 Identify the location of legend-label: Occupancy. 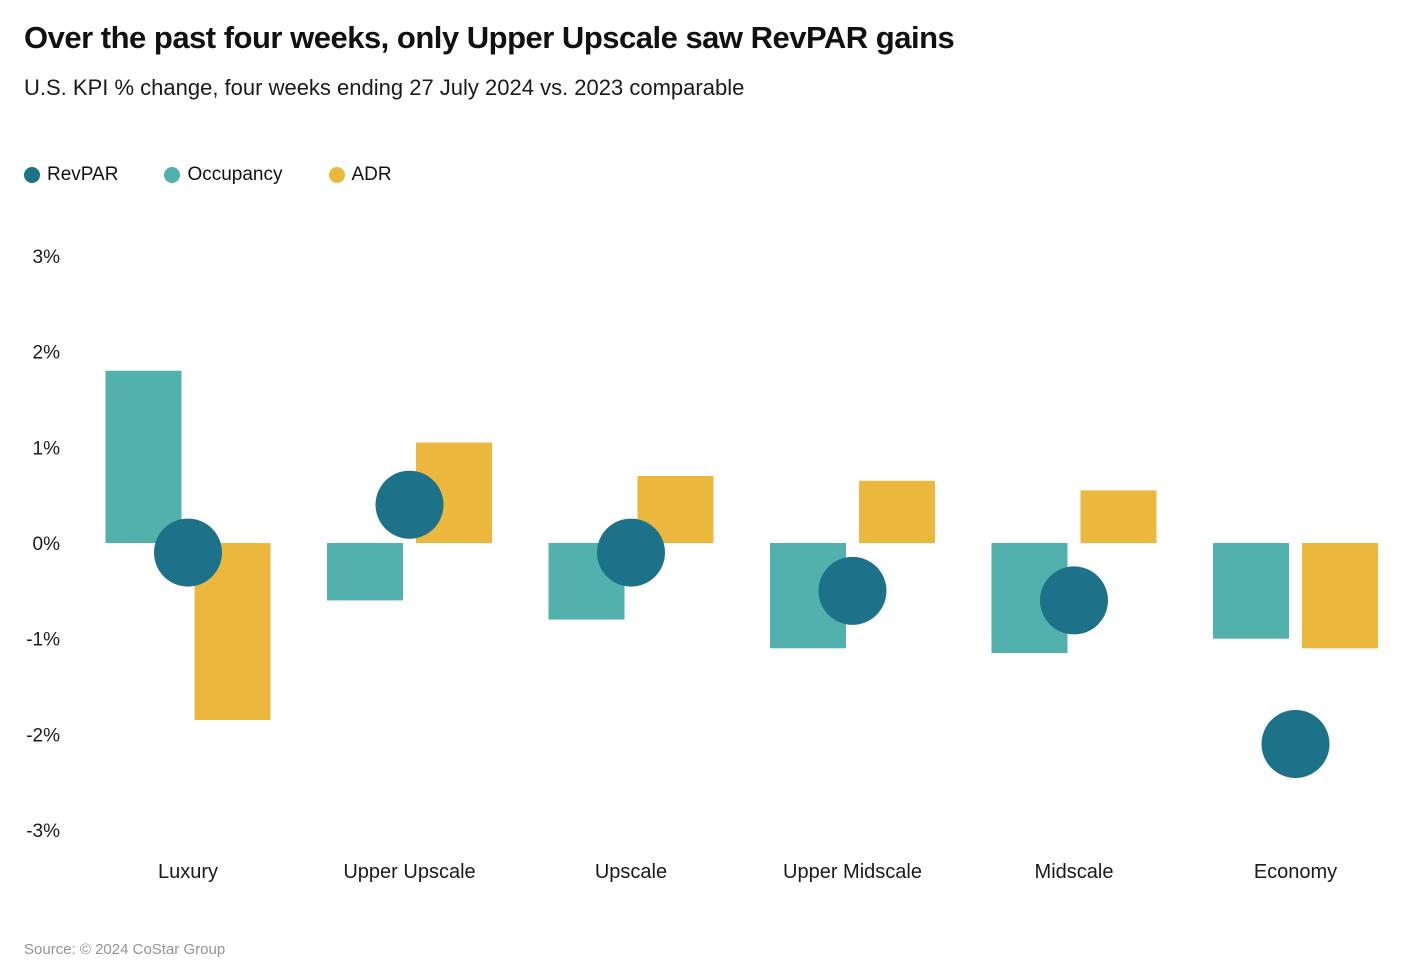
(235, 174).